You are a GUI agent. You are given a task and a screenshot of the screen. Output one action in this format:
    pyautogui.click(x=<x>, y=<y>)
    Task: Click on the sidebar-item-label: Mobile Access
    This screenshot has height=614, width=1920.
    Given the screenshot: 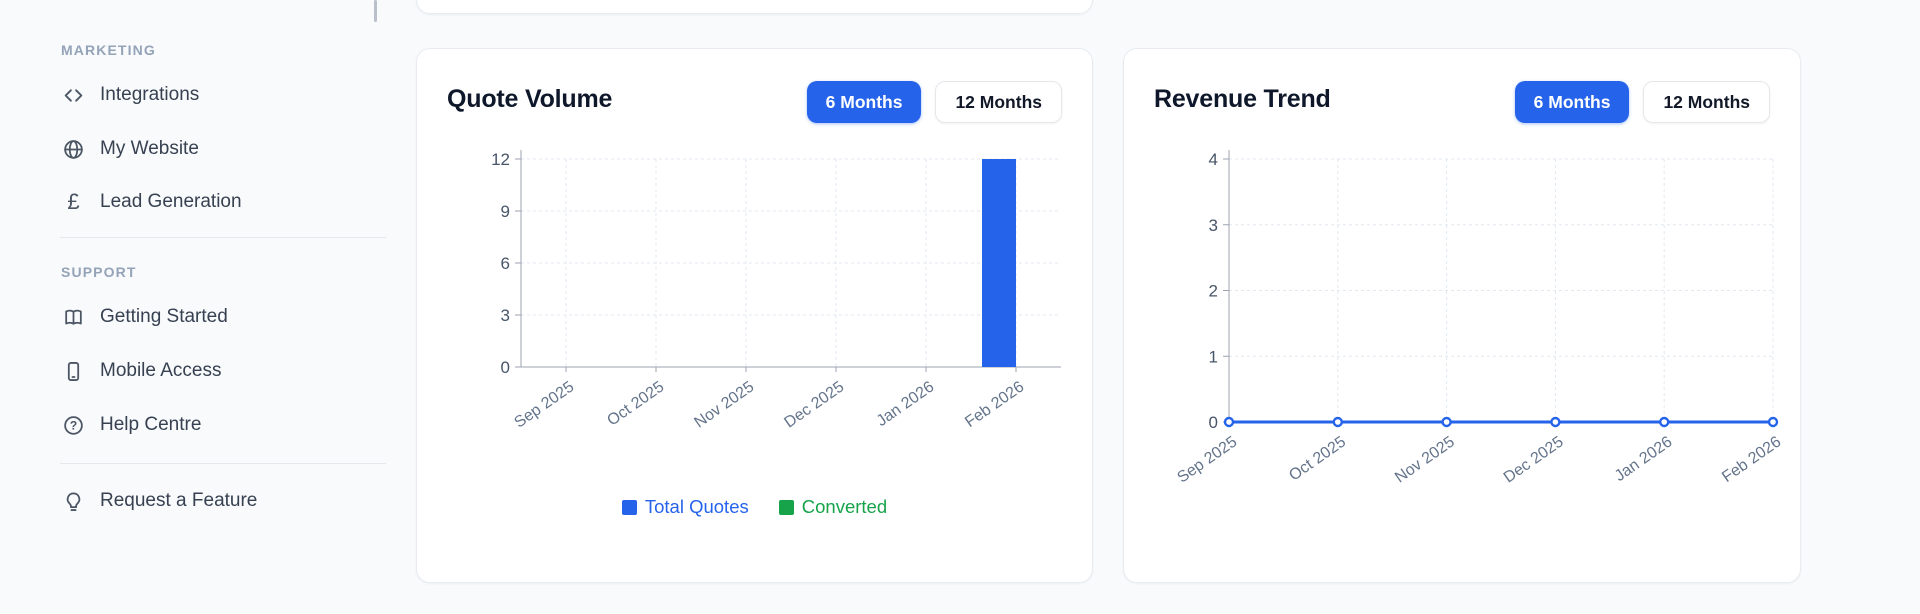 What is the action you would take?
    pyautogui.click(x=161, y=370)
    